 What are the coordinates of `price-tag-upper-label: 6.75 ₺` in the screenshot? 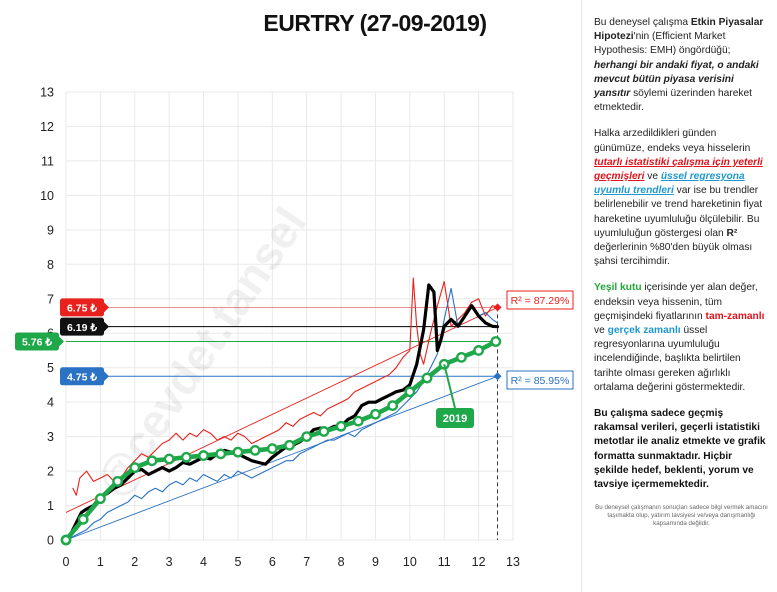 It's located at (82, 309).